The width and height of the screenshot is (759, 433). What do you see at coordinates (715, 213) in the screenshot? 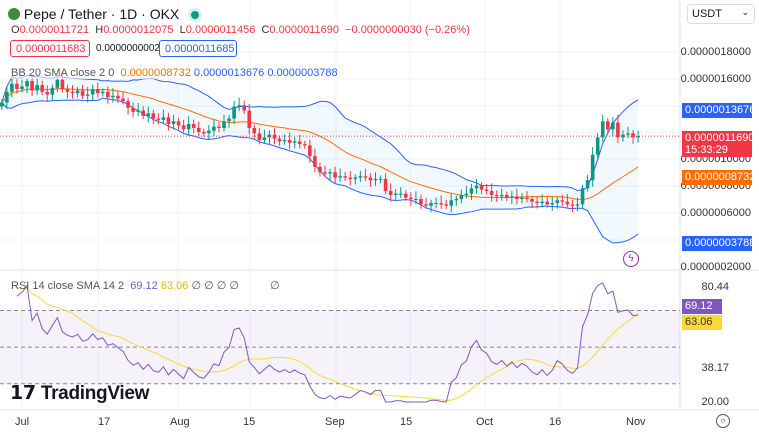
I see `price-axis-label: 0.0000006000` at bounding box center [715, 213].